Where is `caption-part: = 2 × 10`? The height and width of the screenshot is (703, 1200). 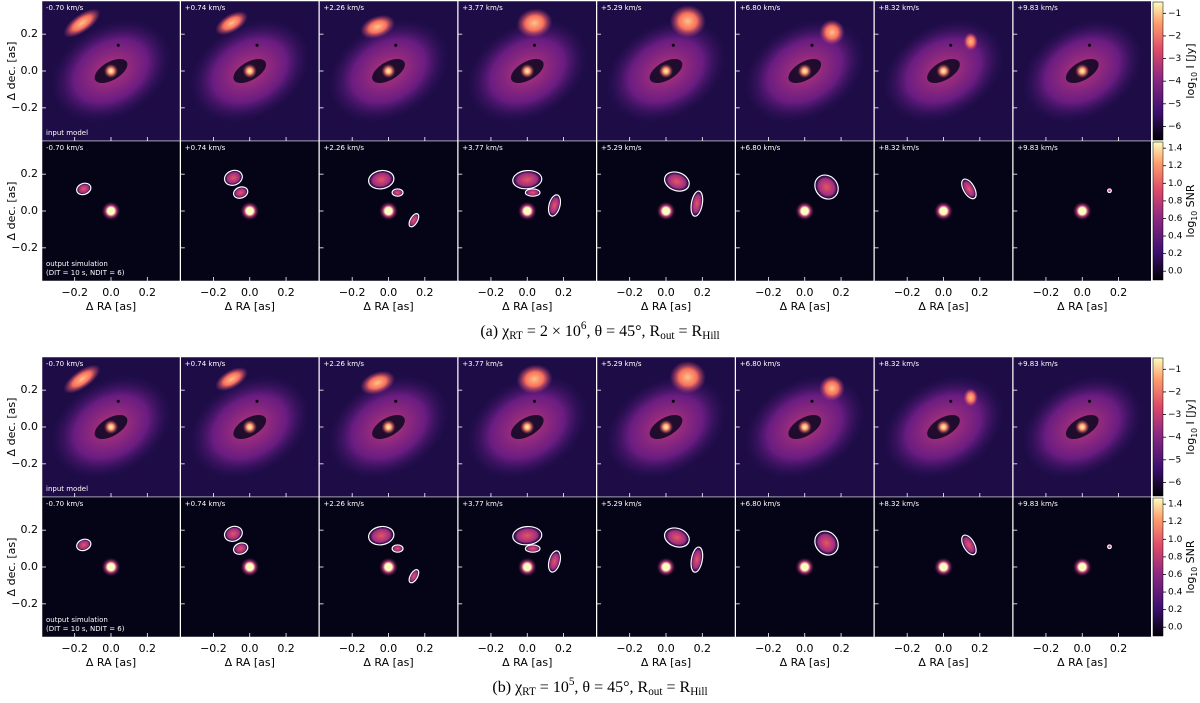 caption-part: = 2 × 10 is located at coordinates (552, 331).